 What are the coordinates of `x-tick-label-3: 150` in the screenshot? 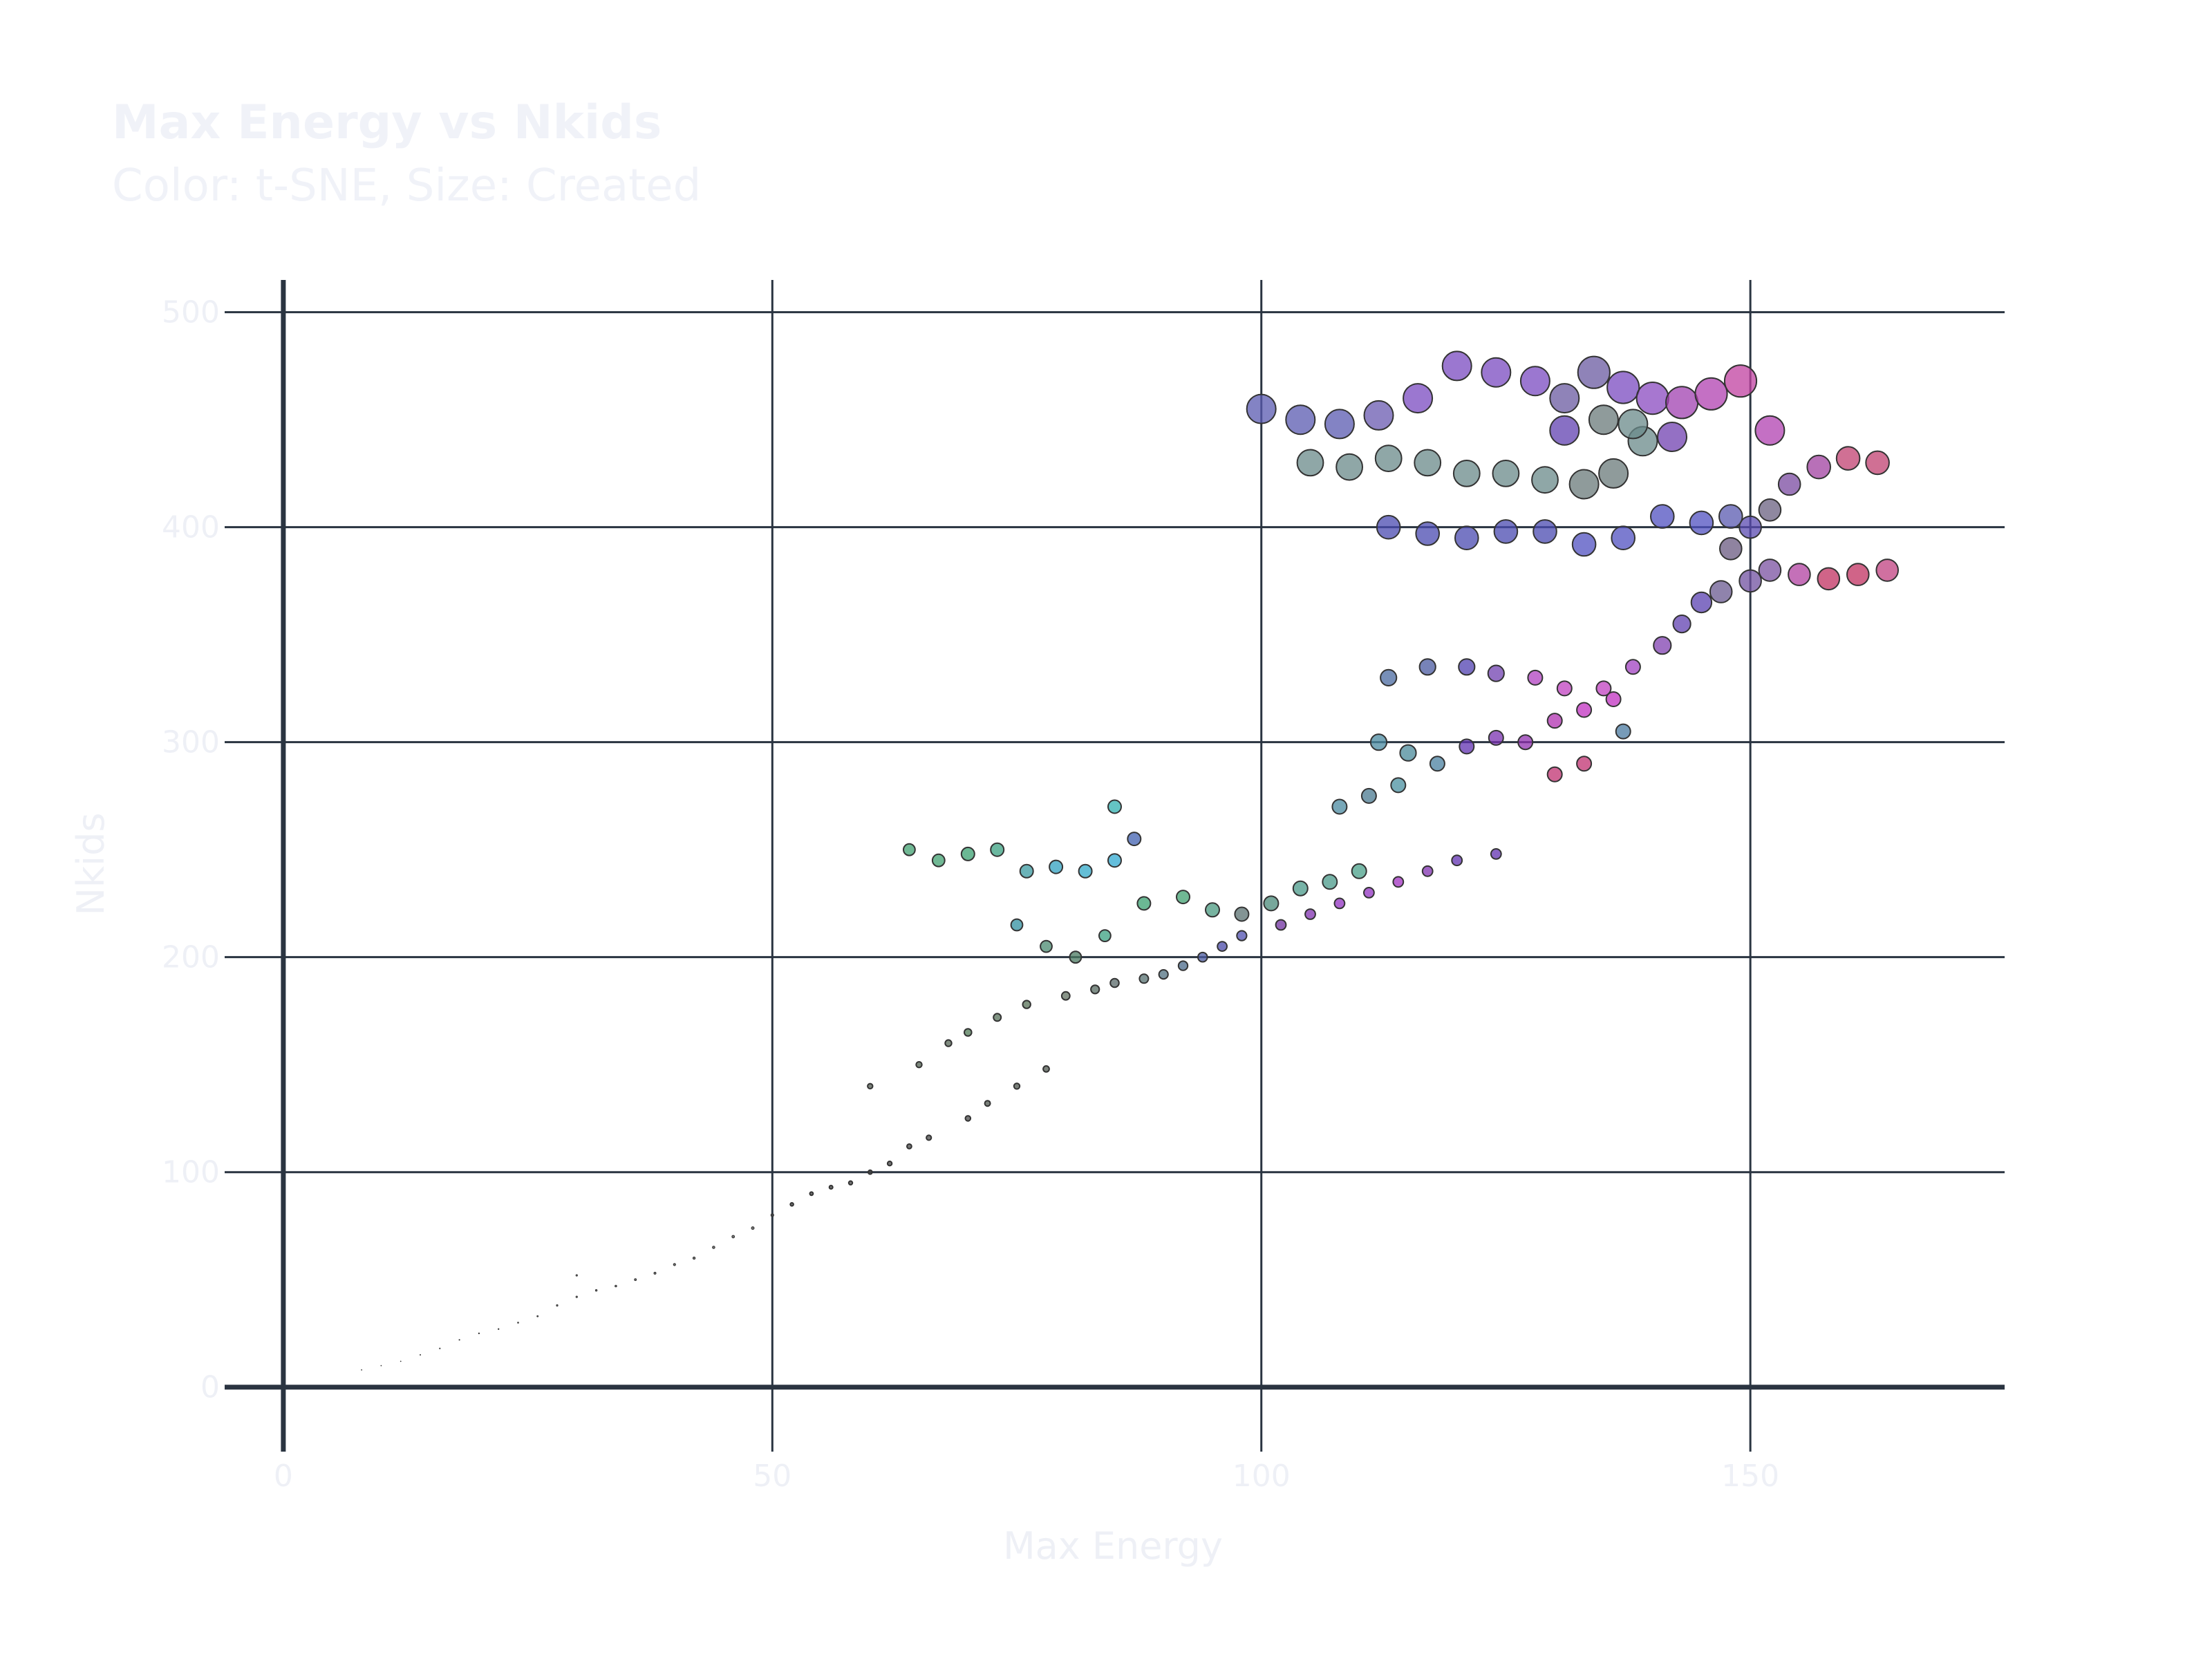 It's located at (1750, 1476).